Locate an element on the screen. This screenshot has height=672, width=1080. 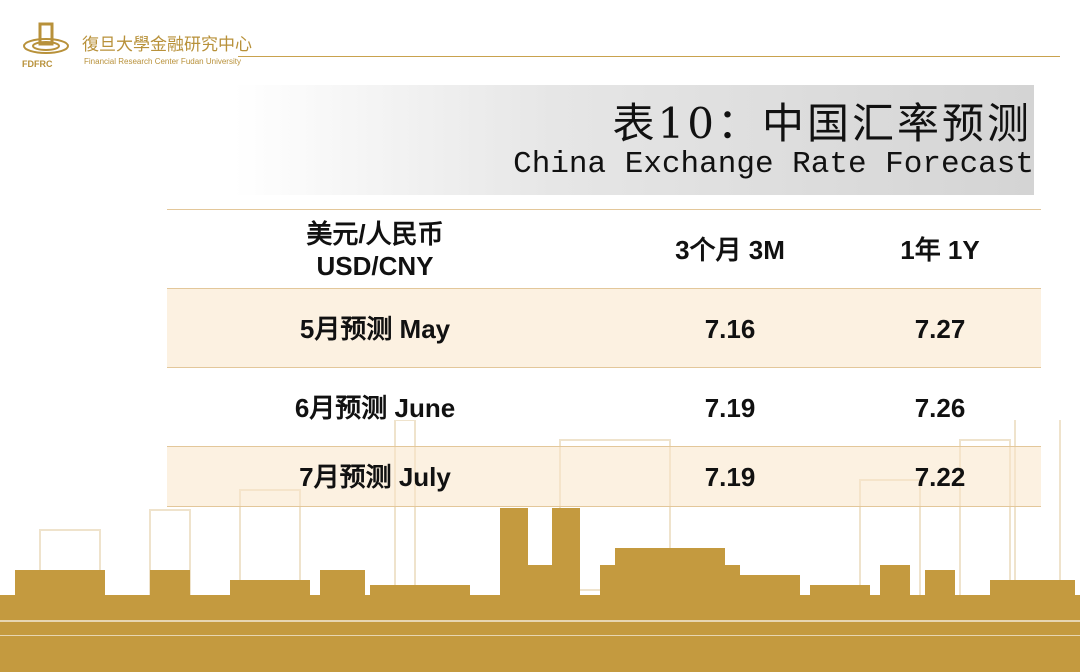
table-top-border is located at coordinates (604, 209).